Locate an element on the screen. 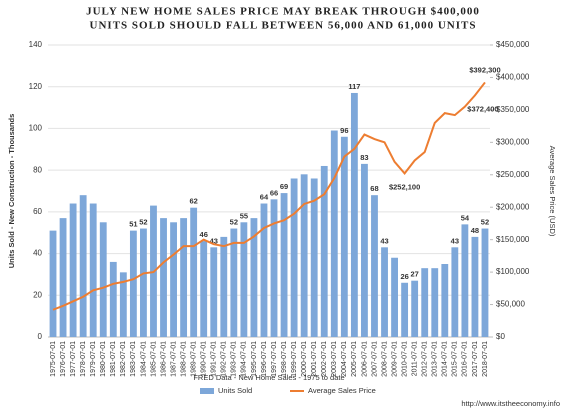 The height and width of the screenshot is (411, 566). x-tick-label: 1981-07-01 is located at coordinates (113, 359).